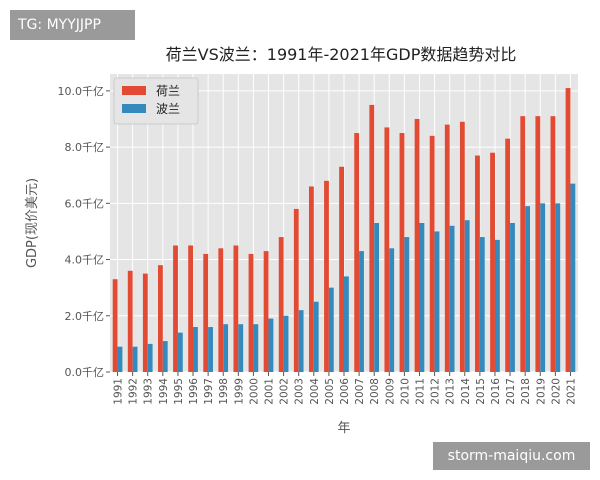 The image size is (600, 480). What do you see at coordinates (145, 322) in the screenshot?
I see `bar-netherlands-1993` at bounding box center [145, 322].